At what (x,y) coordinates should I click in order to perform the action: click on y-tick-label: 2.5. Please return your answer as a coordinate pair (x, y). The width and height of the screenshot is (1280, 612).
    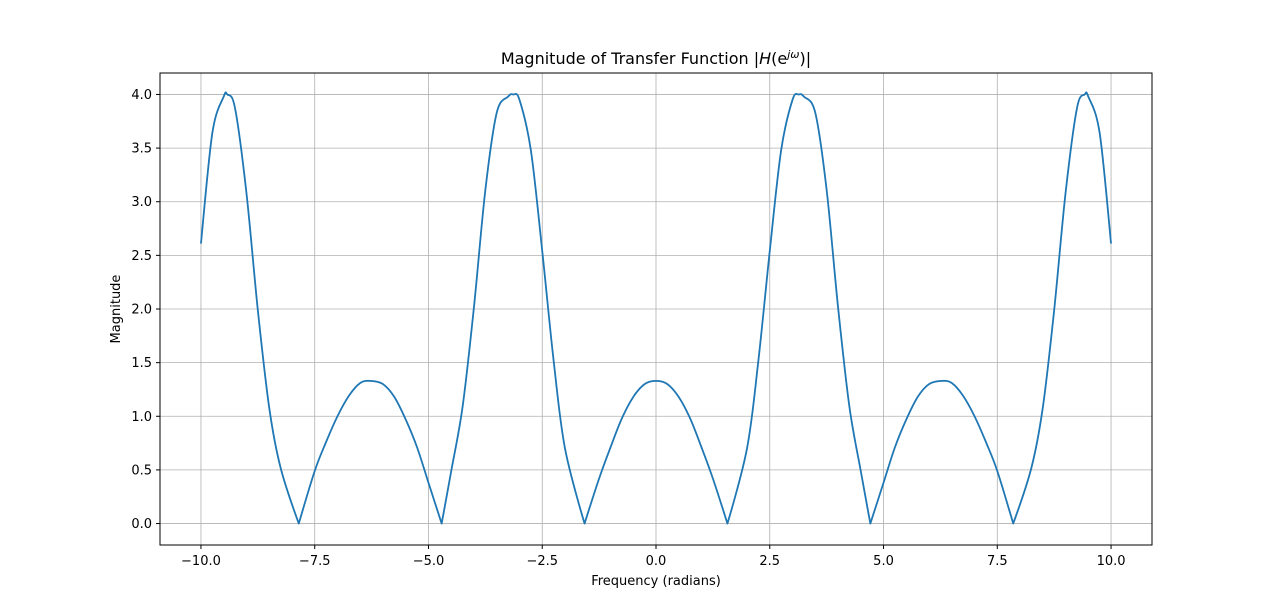
    Looking at the image, I should click on (141, 256).